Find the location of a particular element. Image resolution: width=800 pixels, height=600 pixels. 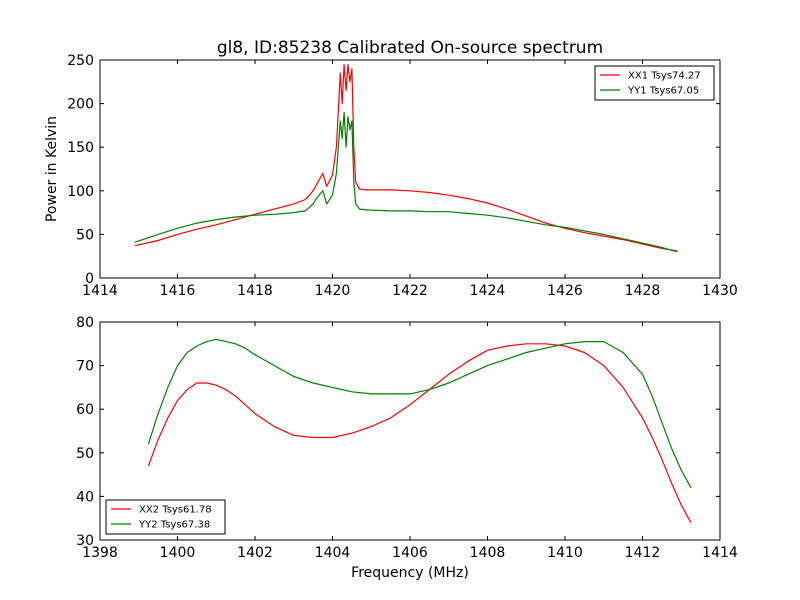

bottom-x-tick-label: 1414 is located at coordinates (720, 553).